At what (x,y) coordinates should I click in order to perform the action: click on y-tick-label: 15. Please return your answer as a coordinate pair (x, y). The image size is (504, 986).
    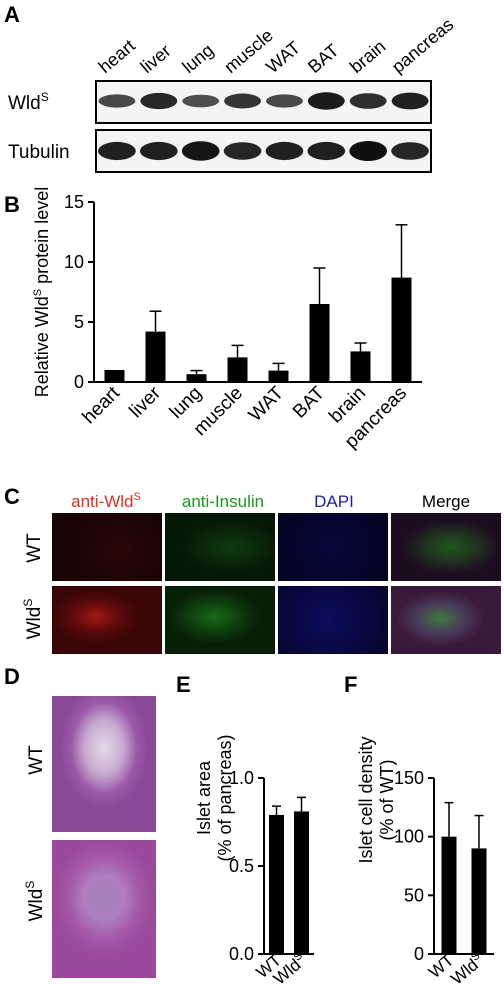
    Looking at the image, I should click on (74, 202).